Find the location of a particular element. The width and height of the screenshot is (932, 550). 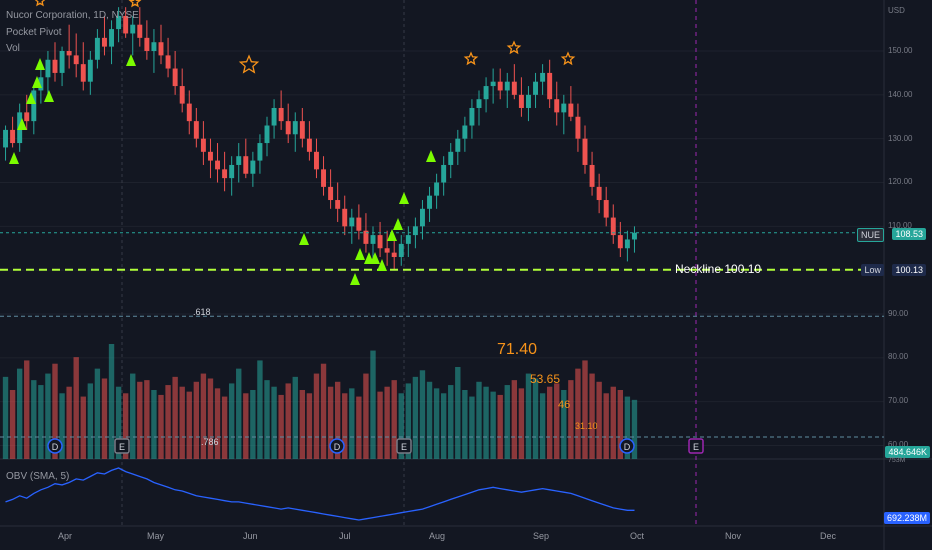

obv-indicator-label: OBV (SMA, 5) is located at coordinates (38, 476).